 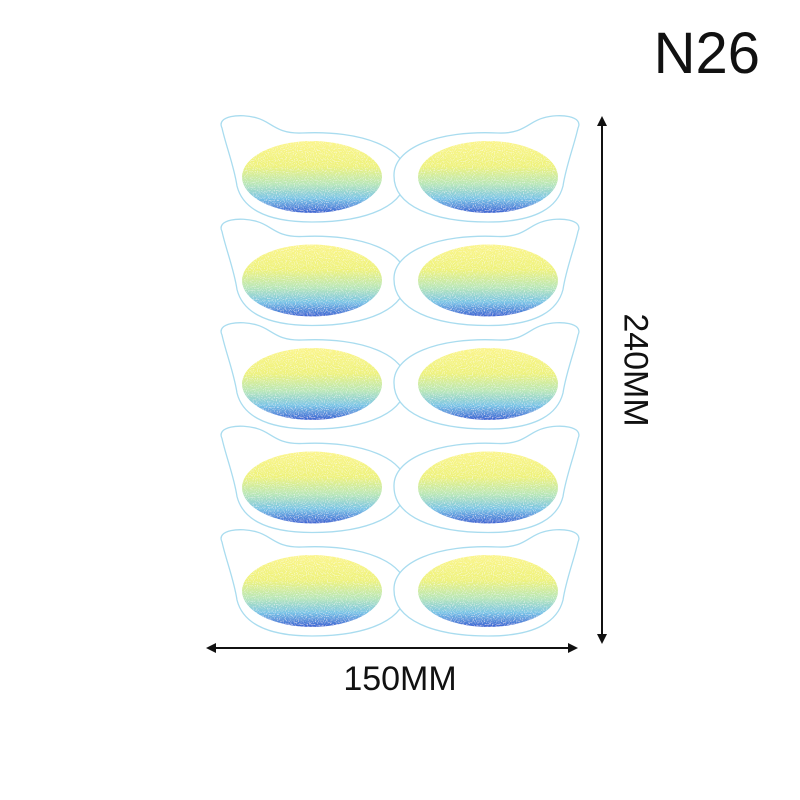 I want to click on height-label: 240MM, so click(x=635, y=370).